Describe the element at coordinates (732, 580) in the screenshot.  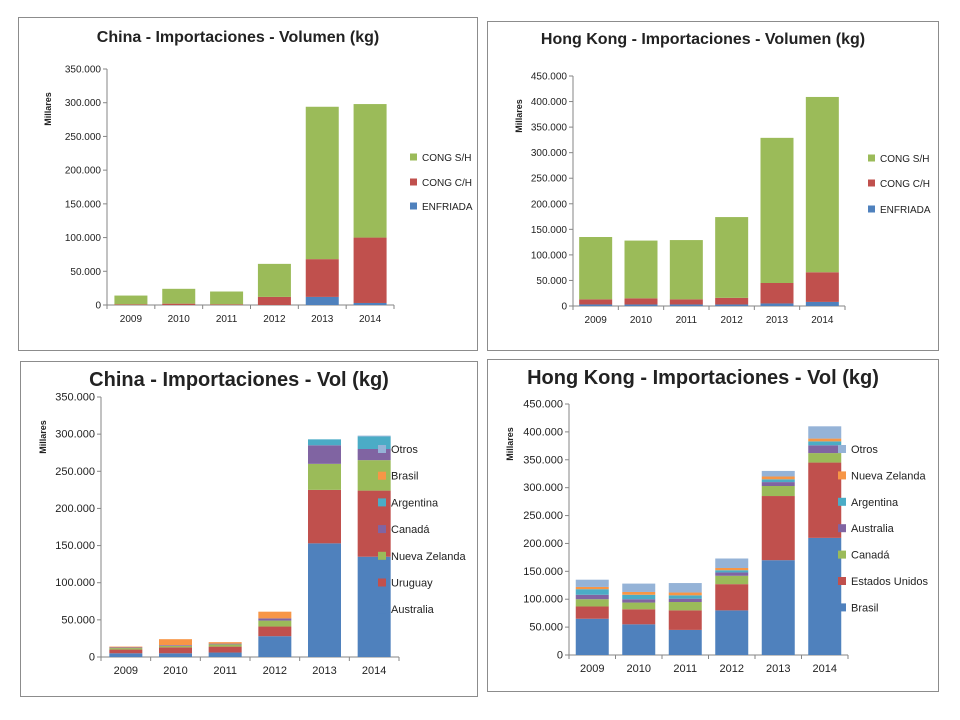
I see `bar-segment-canad--2012` at that location.